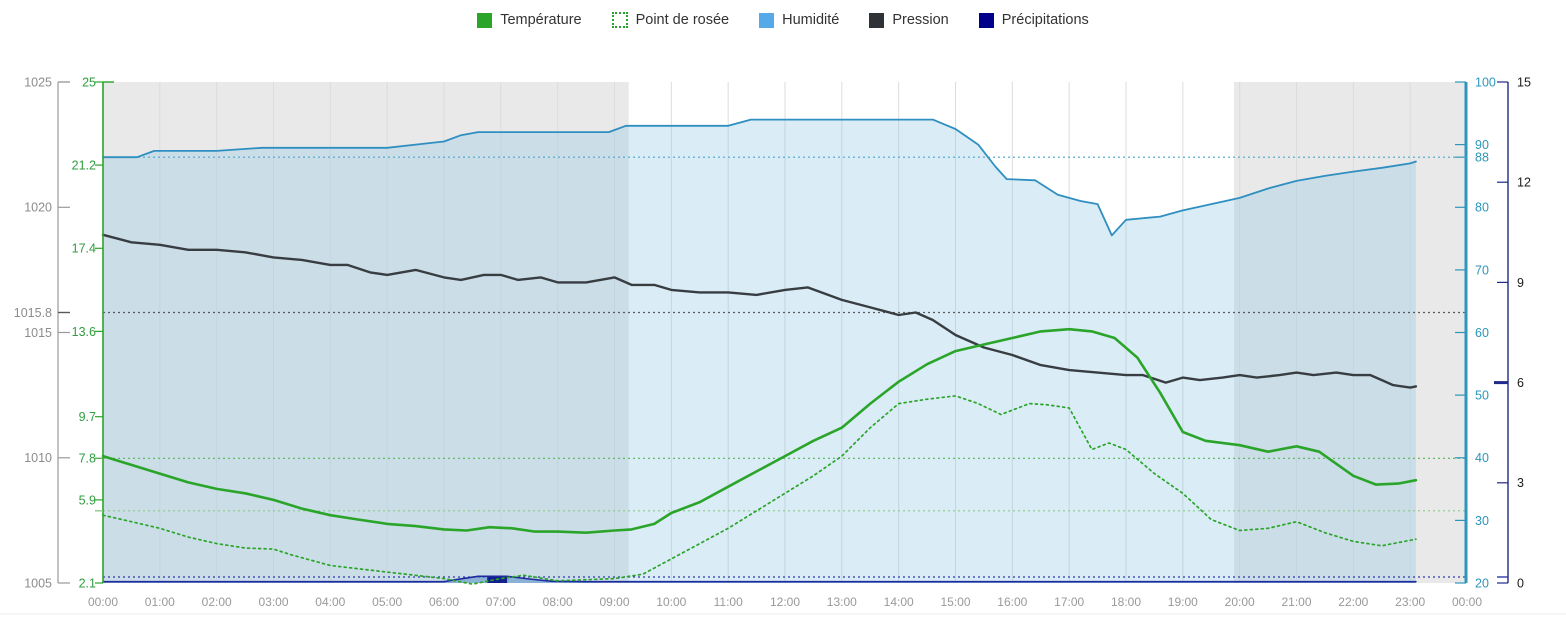 This screenshot has height=631, width=1566. Describe the element at coordinates (614, 602) in the screenshot. I see `x-tick-label: 09:00` at that location.